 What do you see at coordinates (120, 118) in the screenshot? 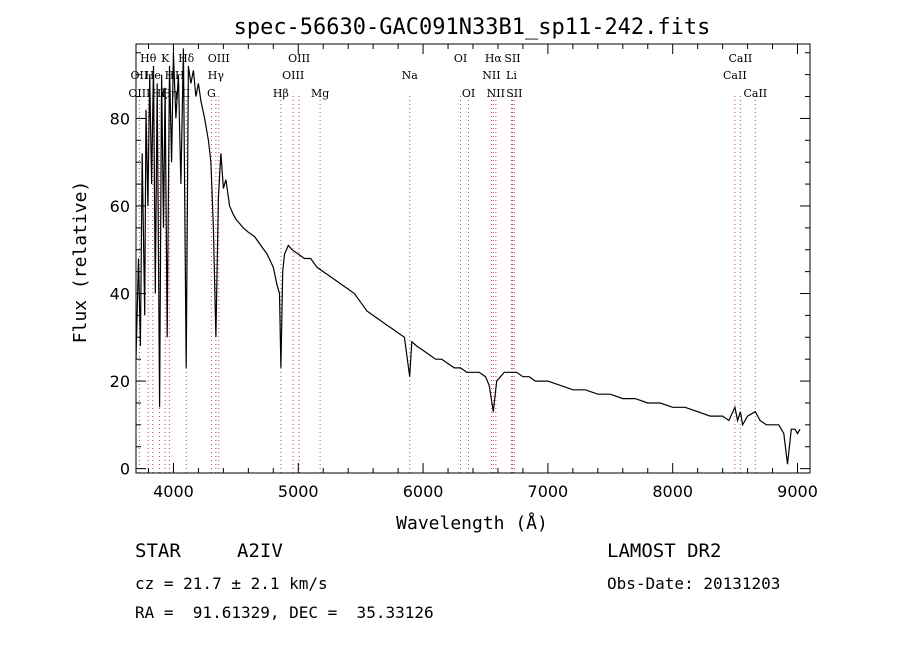
I see `y-tick-label: 80` at bounding box center [120, 118].